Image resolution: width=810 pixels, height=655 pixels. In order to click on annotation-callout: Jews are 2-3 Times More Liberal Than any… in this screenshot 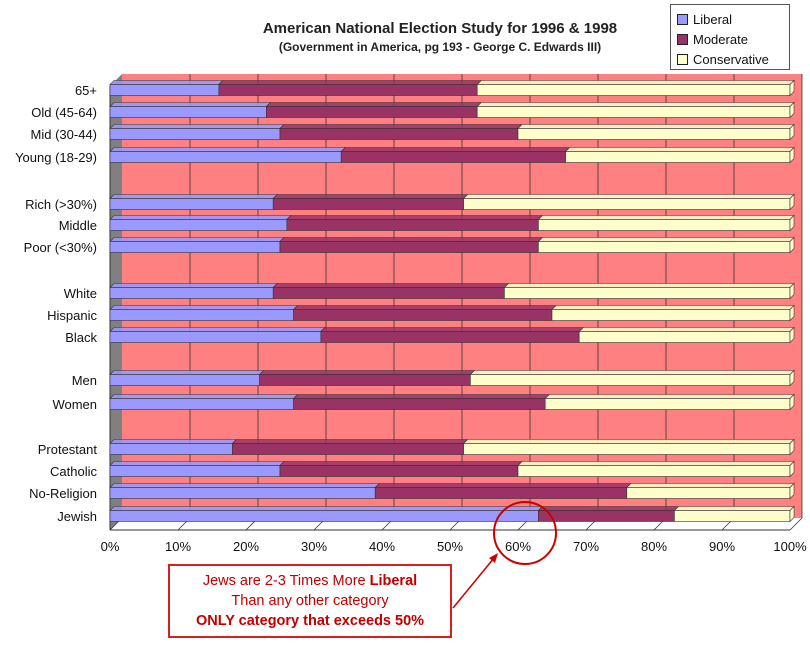, I will do `click(310, 601)`.